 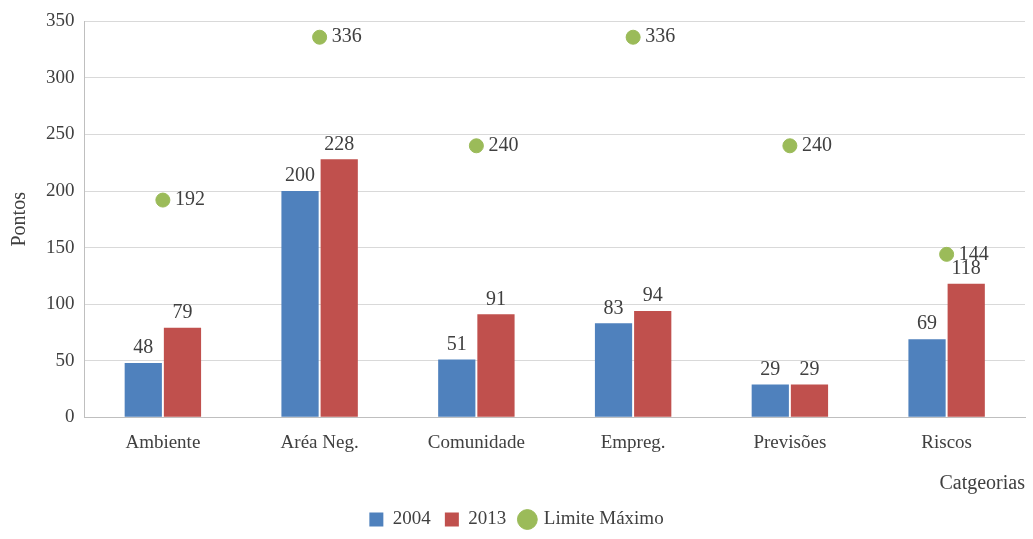 I want to click on data-label: 228, so click(x=339, y=142).